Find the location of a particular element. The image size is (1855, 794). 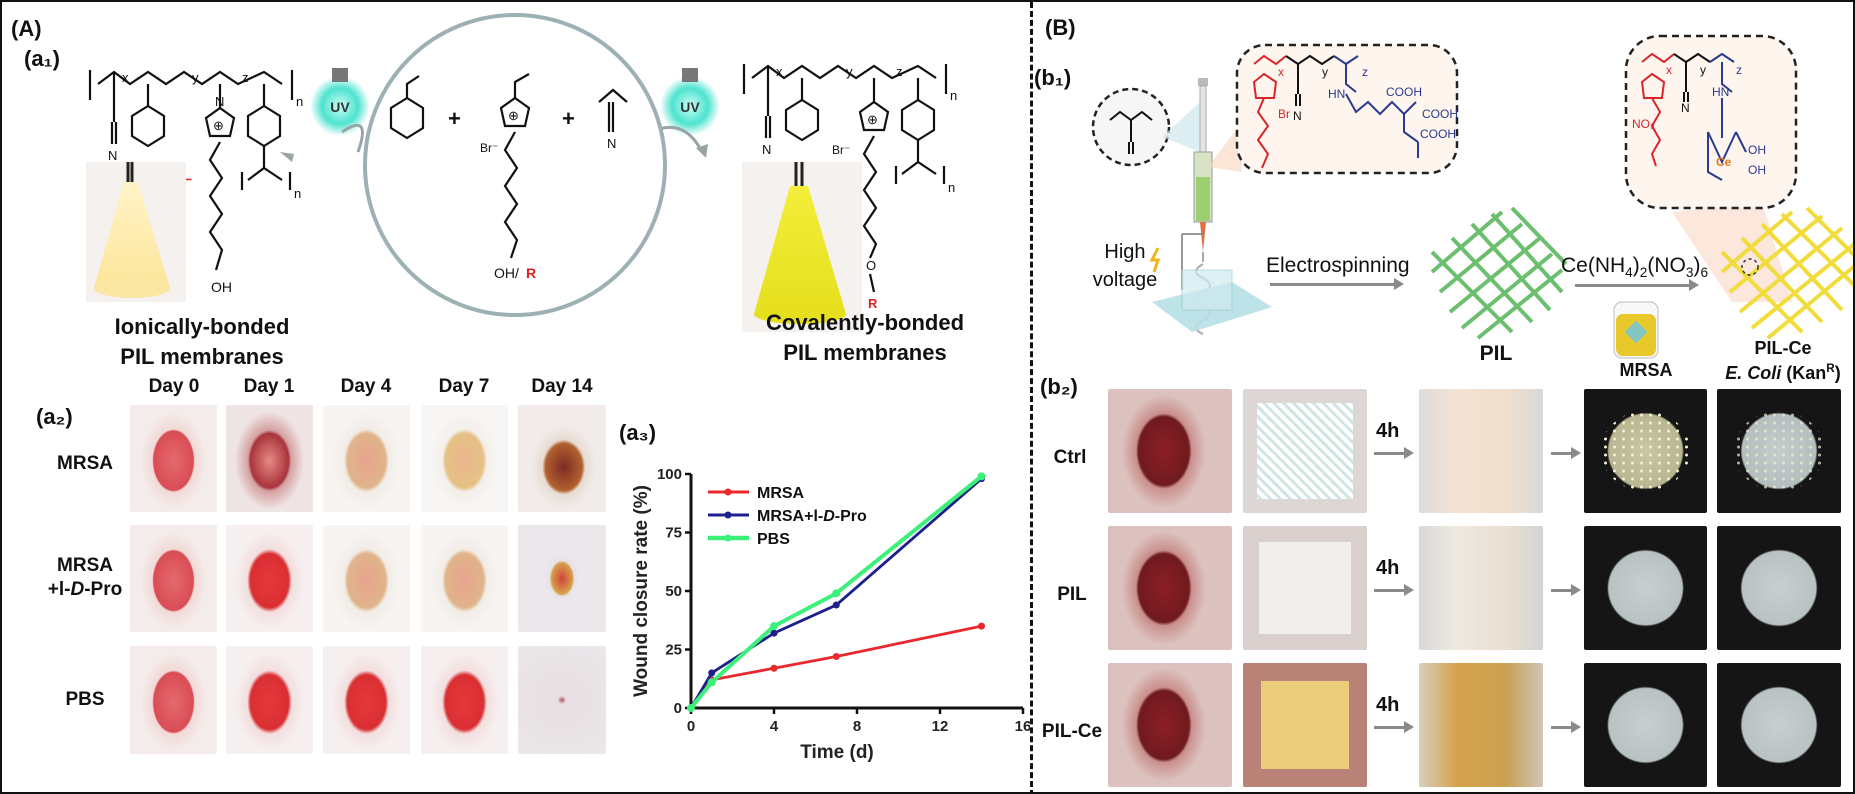

panel-a2-label: (a₂) is located at coordinates (54, 416).